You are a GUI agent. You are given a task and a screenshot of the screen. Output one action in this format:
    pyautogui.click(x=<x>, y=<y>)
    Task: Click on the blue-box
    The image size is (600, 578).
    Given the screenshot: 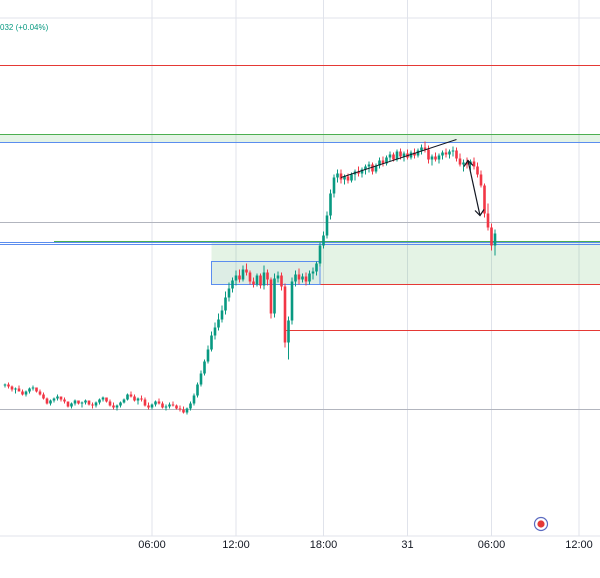 What is the action you would take?
    pyautogui.click(x=266, y=273)
    